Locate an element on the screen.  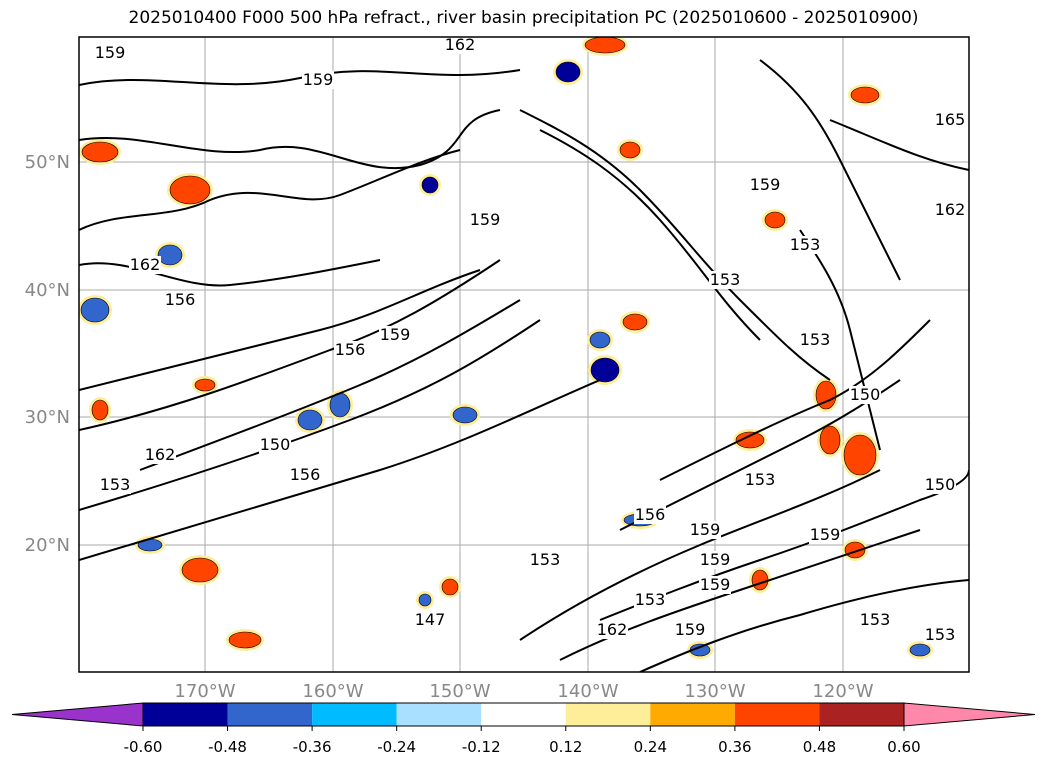
colorbar-tick-label: 0.36 is located at coordinates (734, 747).